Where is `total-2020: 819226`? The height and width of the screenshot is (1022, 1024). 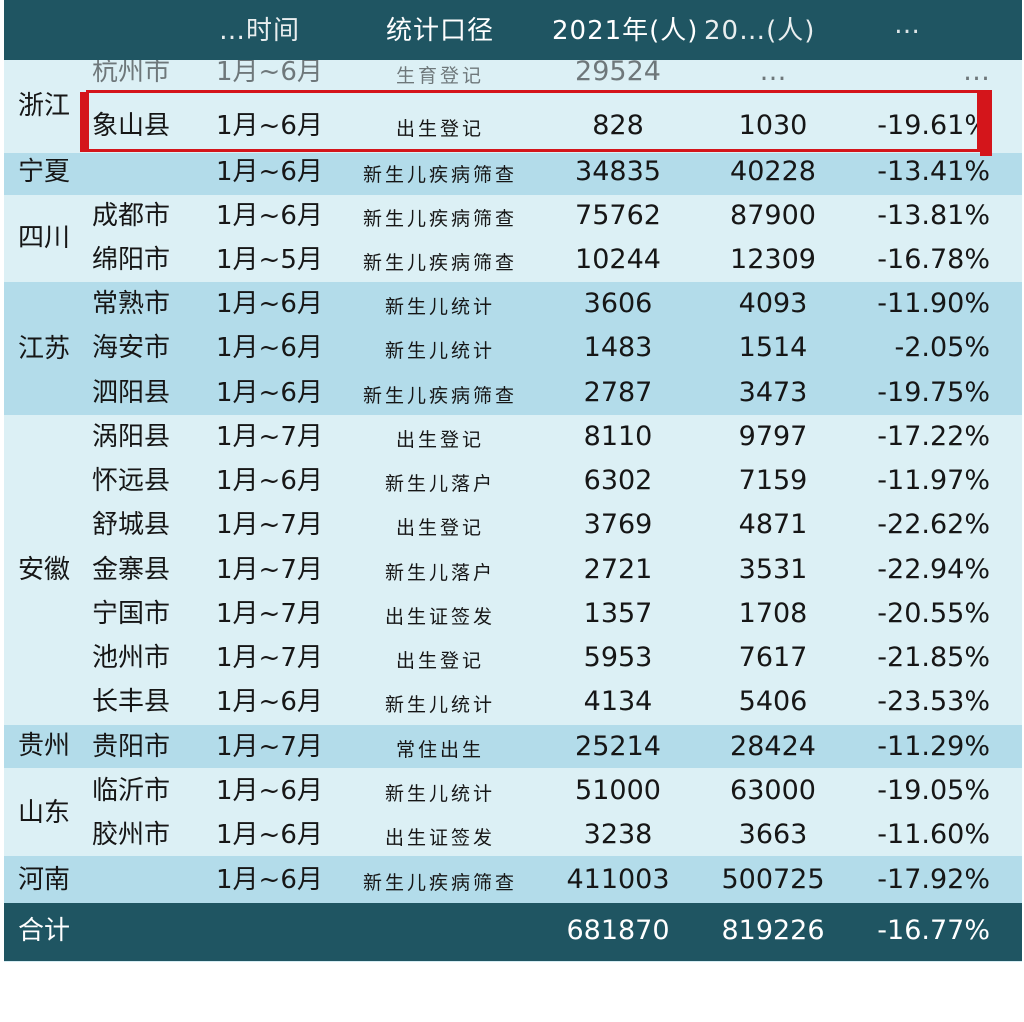 total-2020: 819226 is located at coordinates (773, 930).